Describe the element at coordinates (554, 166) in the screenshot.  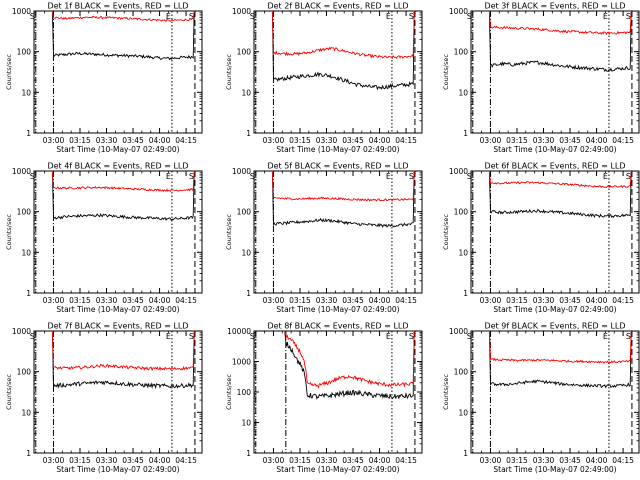
I see `chart-title: Det 6f BLACK = Events, RED = LLD` at that location.